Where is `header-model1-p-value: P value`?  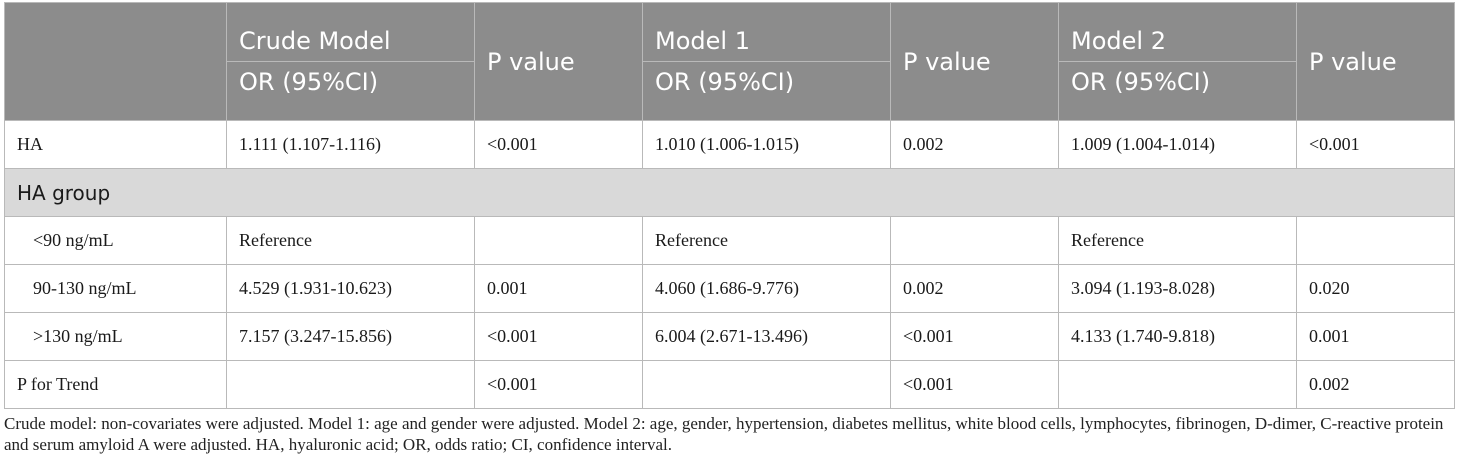
header-model1-p-value: P value is located at coordinates (974, 61).